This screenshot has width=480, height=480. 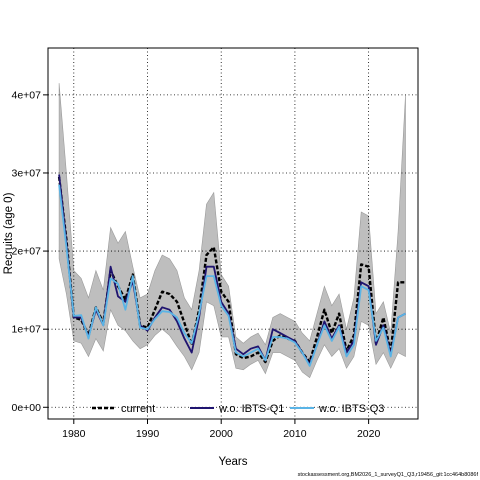 I want to click on y-tick-label: 4e+07, so click(x=27, y=95).